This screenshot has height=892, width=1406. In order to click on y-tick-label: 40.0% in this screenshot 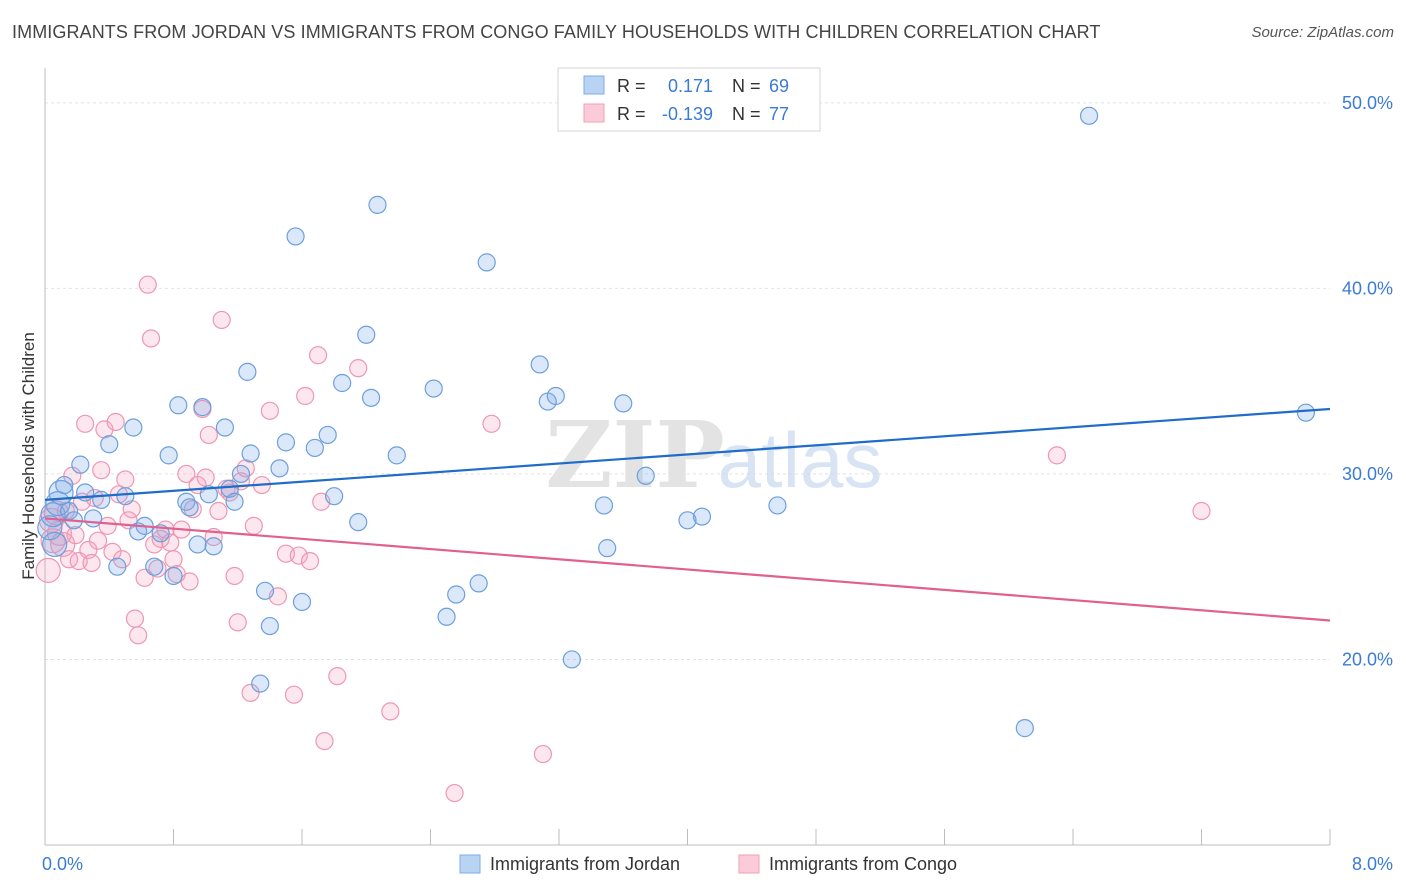, I will do `click(1367, 288)`.